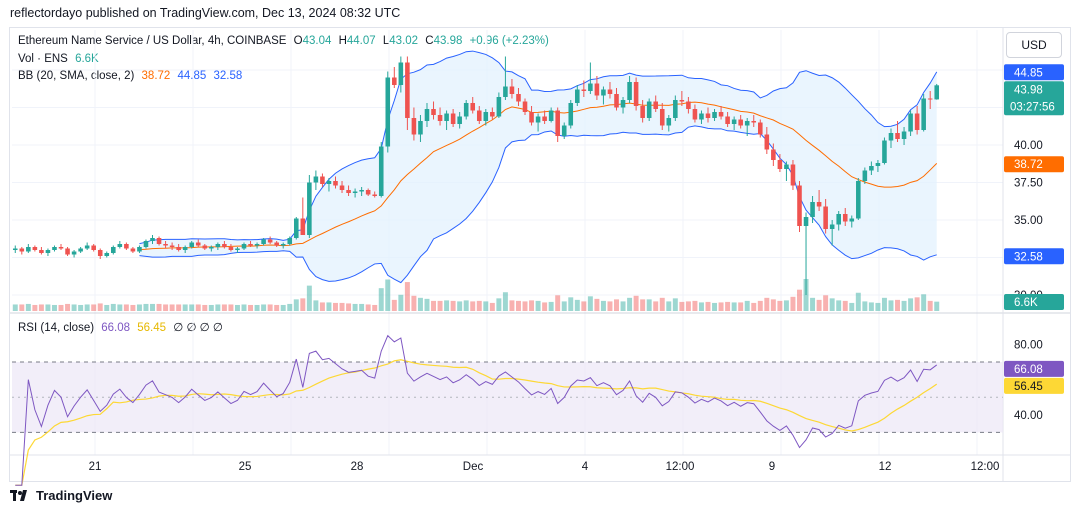 The width and height of the screenshot is (1080, 515). What do you see at coordinates (18, 495) in the screenshot?
I see `tradingview-logo-icon` at bounding box center [18, 495].